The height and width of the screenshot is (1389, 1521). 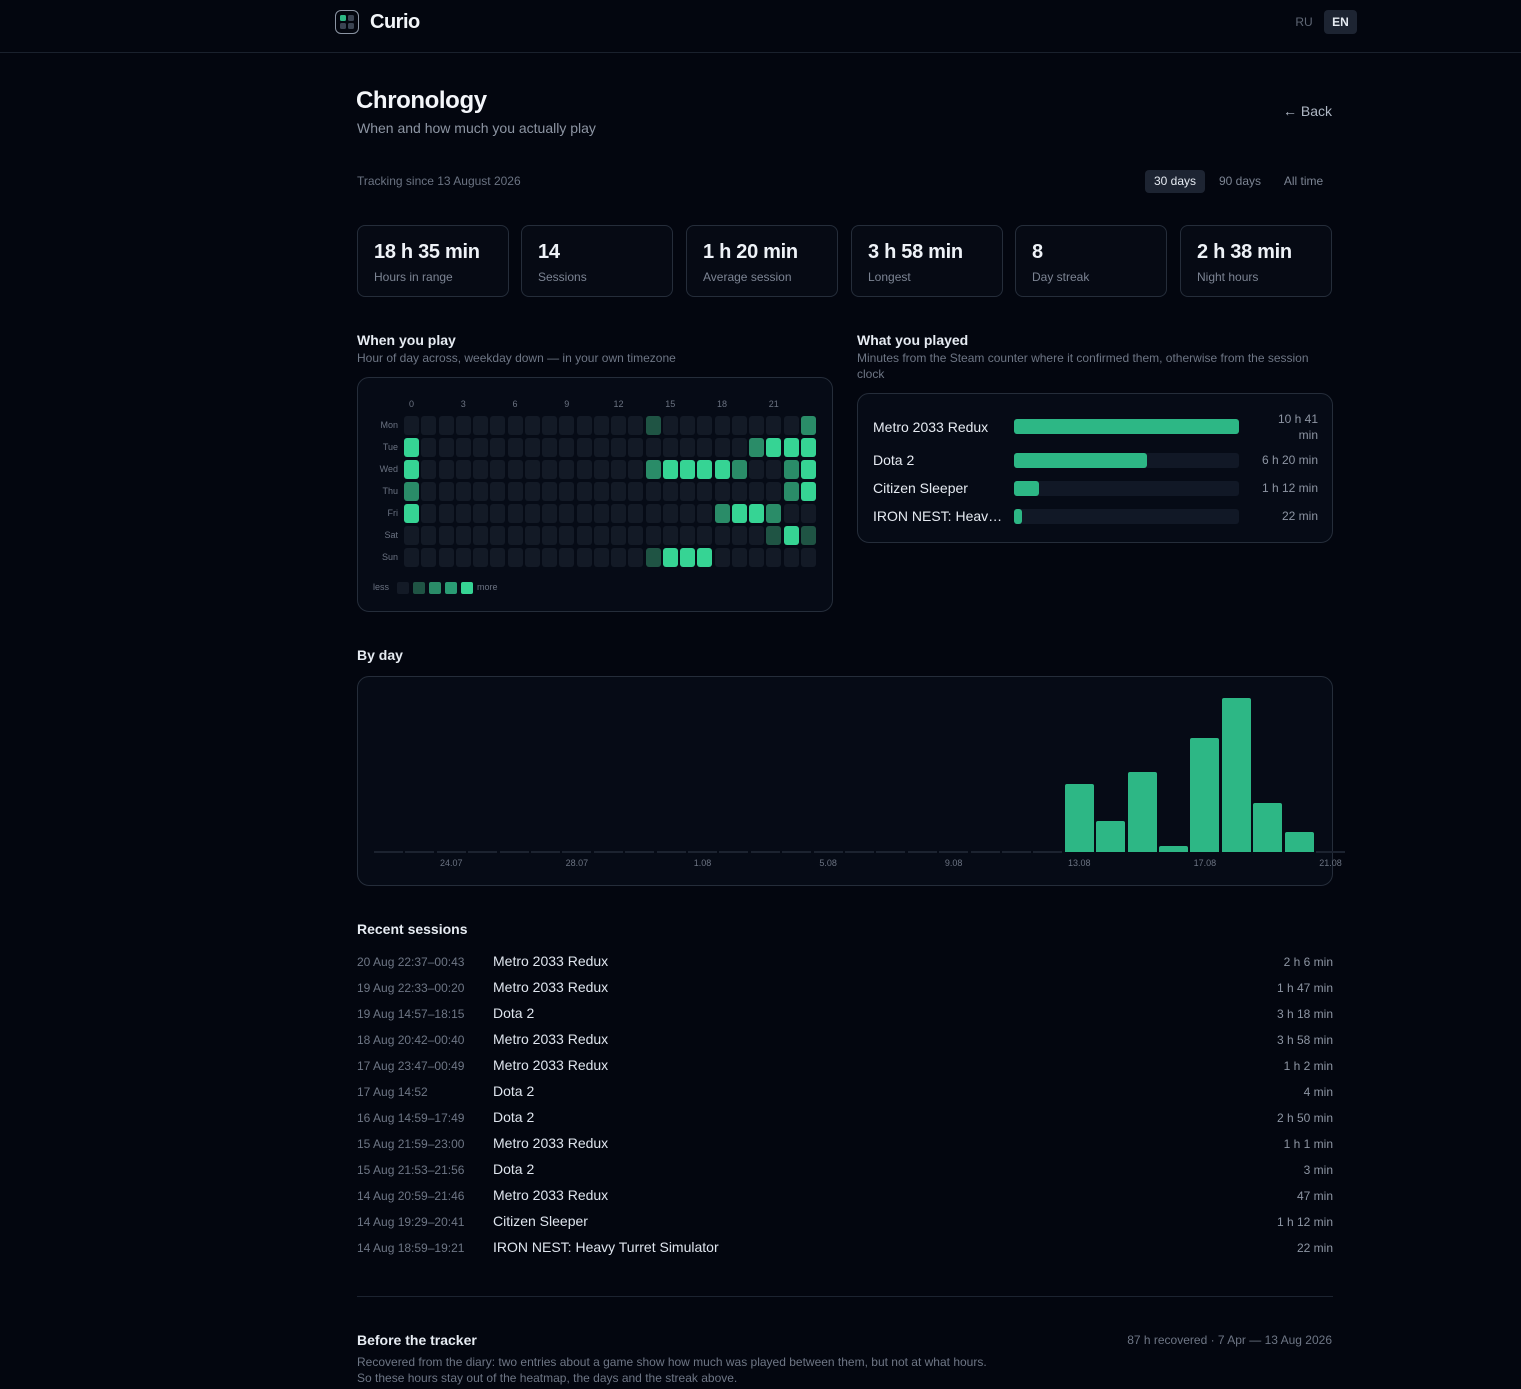 What do you see at coordinates (845, 1094) in the screenshot?
I see `session-row: 17 Aug 14:52 Dota 2 4 min` at bounding box center [845, 1094].